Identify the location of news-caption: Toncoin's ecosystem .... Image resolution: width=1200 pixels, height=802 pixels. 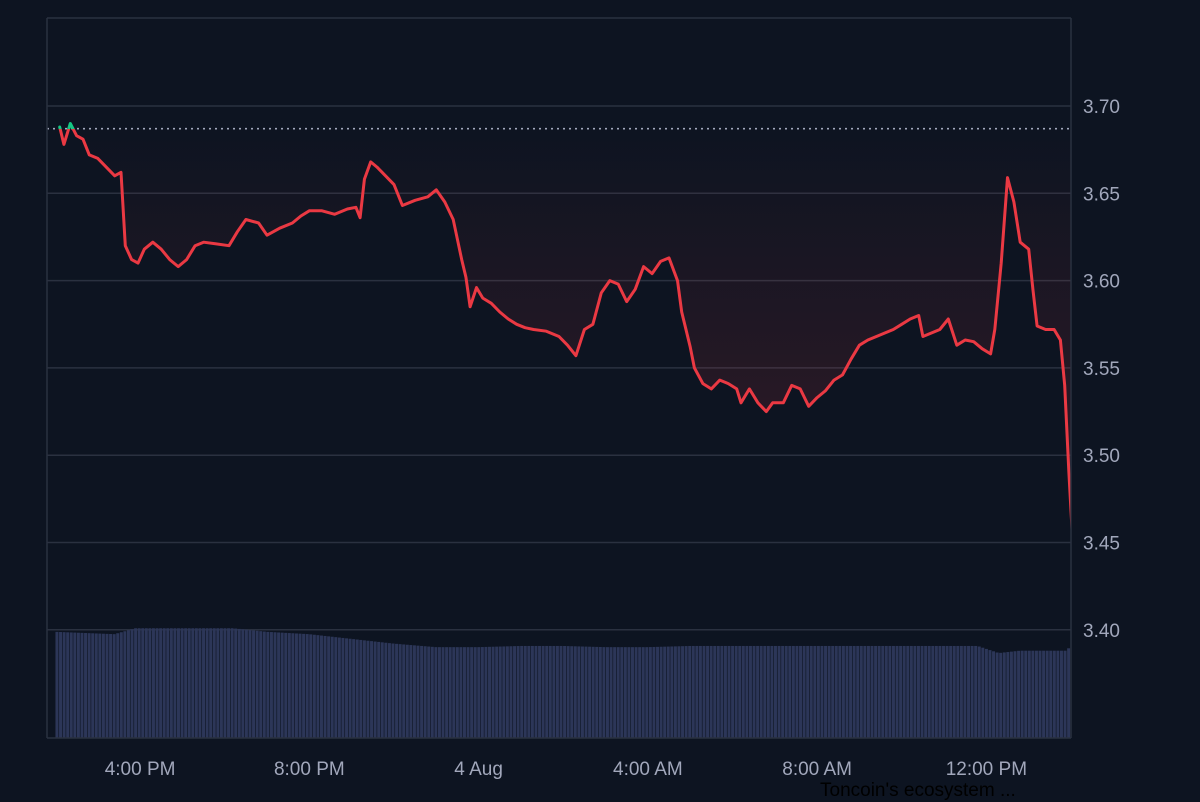
(918, 790).